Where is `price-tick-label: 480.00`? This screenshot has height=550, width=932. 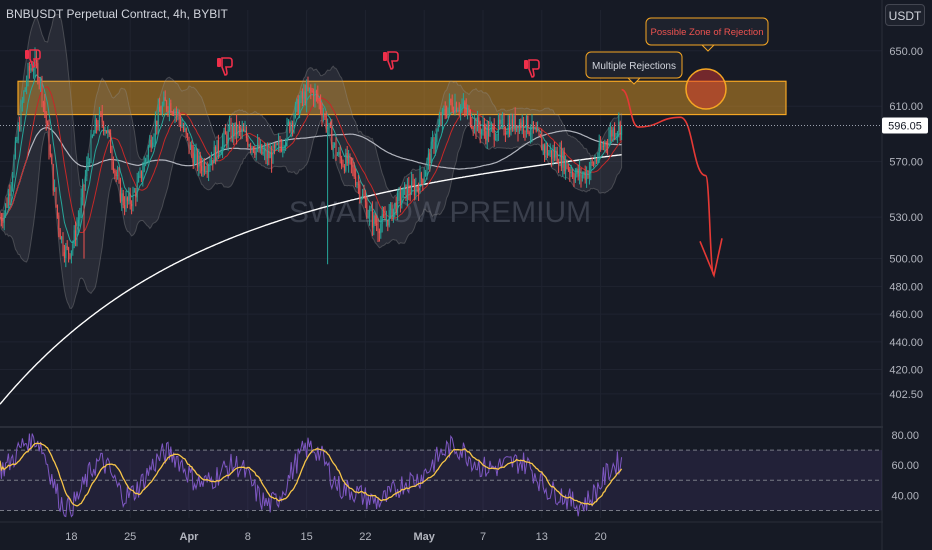 price-tick-label: 480.00 is located at coordinates (906, 287).